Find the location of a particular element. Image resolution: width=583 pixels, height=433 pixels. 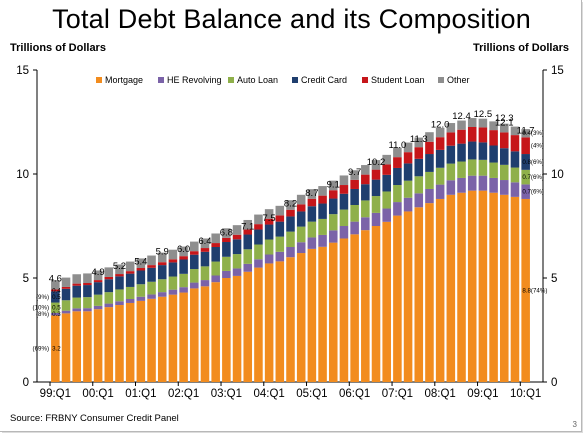

y-tick-label-right: 0 is located at coordinates (554, 383).